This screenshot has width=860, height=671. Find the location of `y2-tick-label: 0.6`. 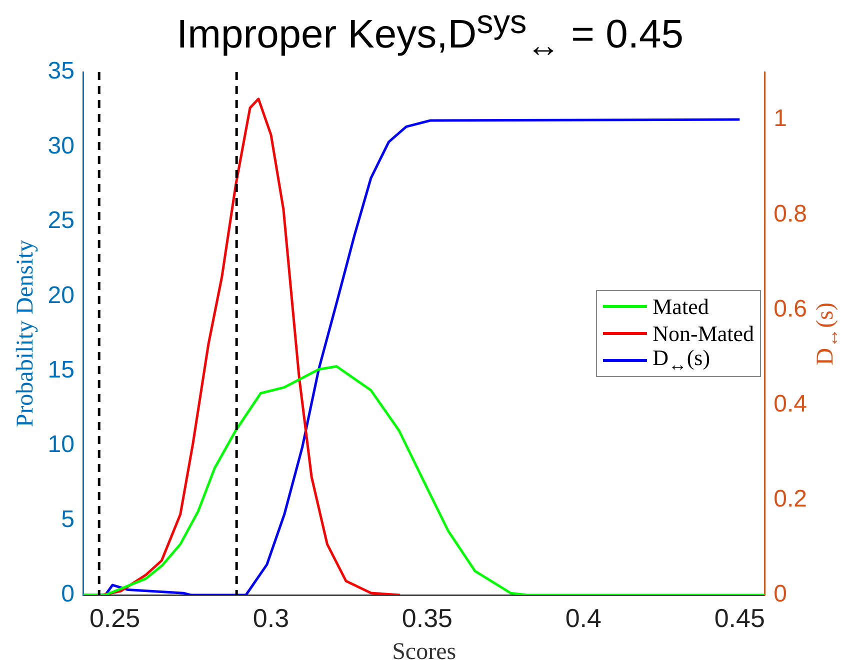

y2-tick-label: 0.6 is located at coordinates (791, 308).